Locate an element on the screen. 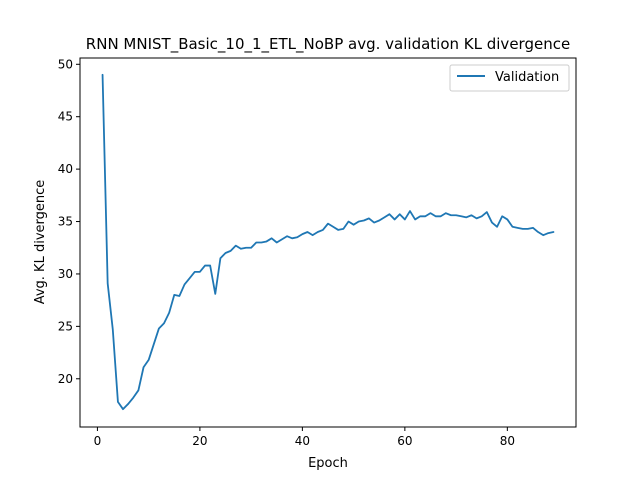 This screenshot has width=640, height=480. y-tick-label: 35 is located at coordinates (65, 222).